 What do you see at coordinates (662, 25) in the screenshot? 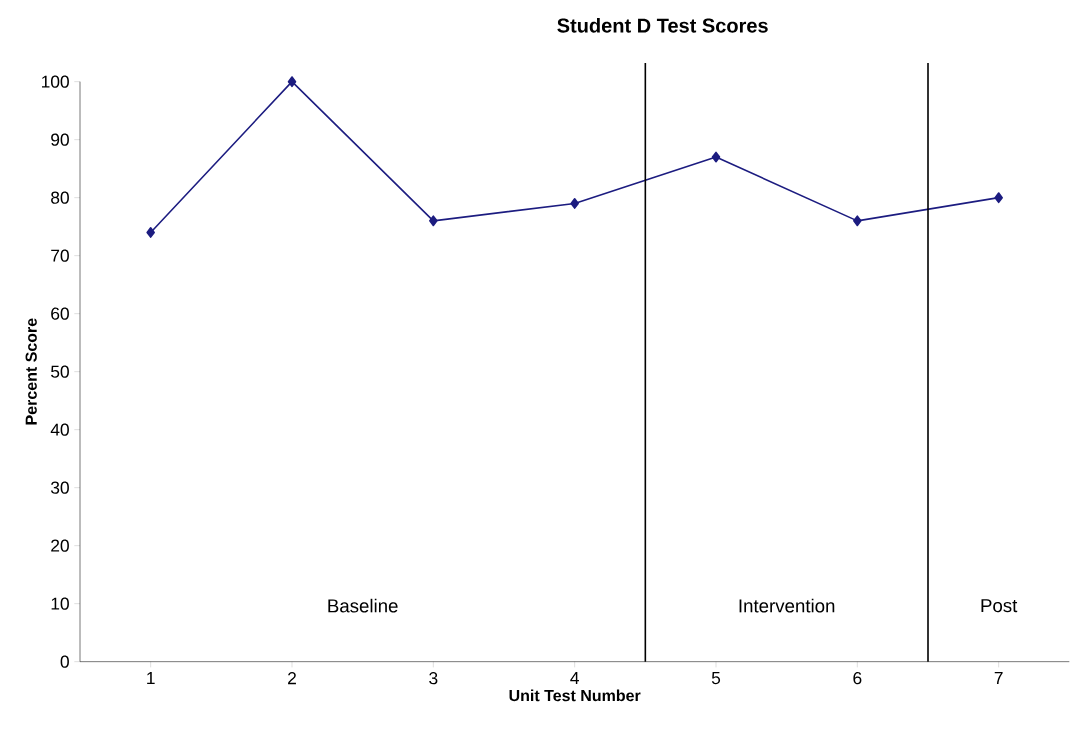
I see `chart-title: Student D Test Scores` at bounding box center [662, 25].